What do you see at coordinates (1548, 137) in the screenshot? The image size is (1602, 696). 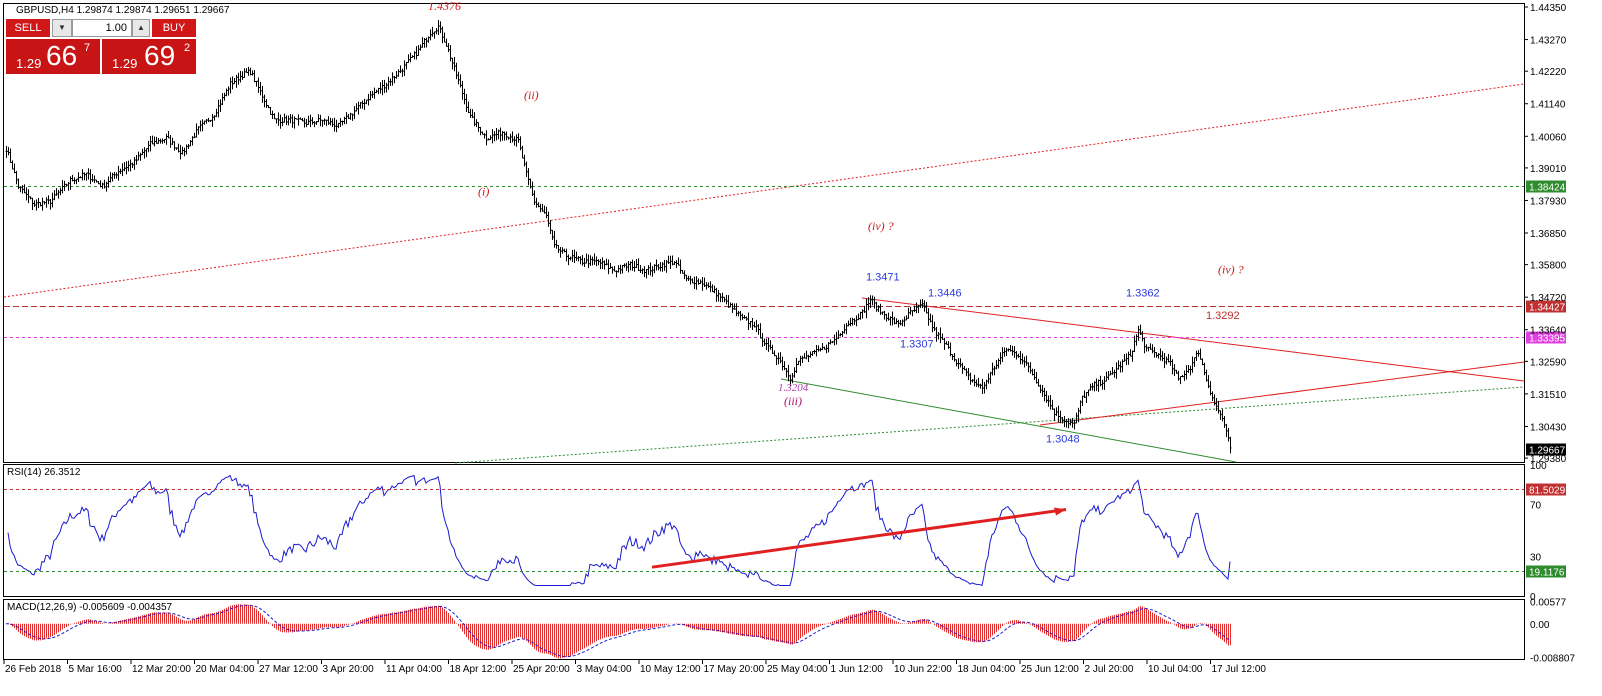 I see `price-axis-label: 1.40060` at bounding box center [1548, 137].